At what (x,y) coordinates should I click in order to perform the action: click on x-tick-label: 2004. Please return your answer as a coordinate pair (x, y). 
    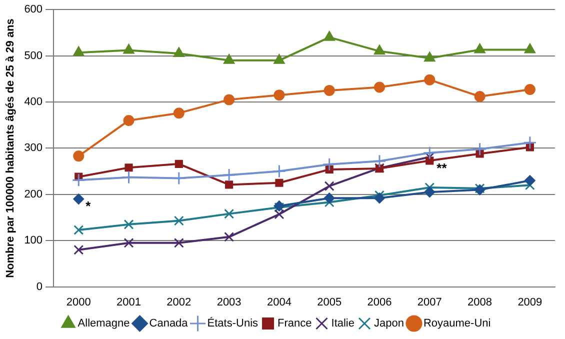
    Looking at the image, I should click on (279, 302).